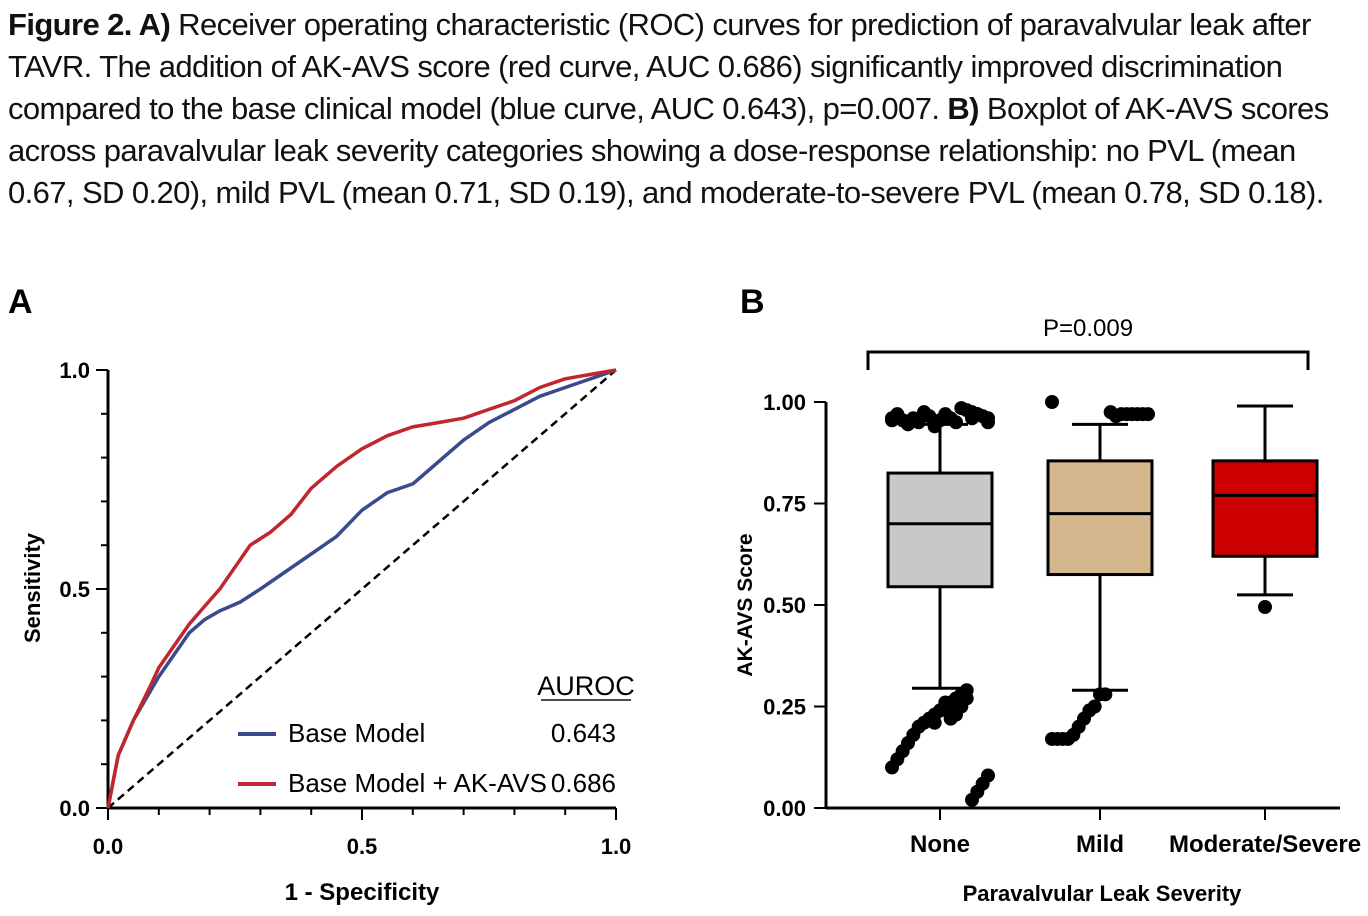  I want to click on boxplot-y-tick-label: 0.25, so click(784, 707).